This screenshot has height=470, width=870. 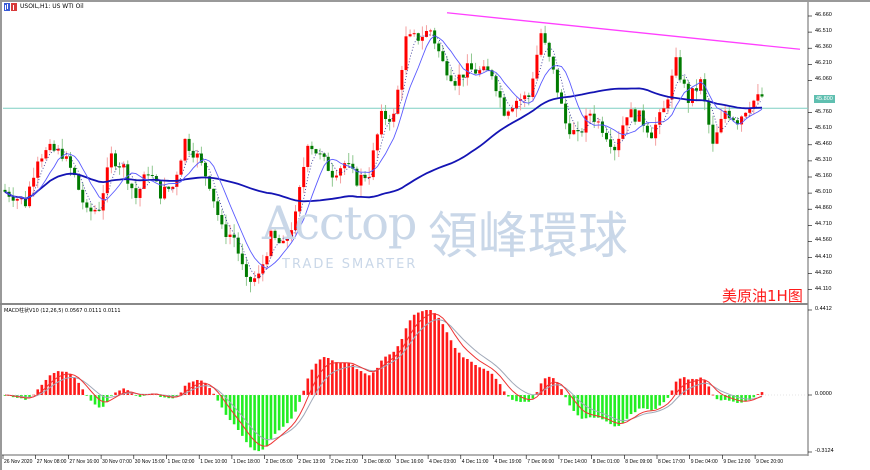 What do you see at coordinates (823, 224) in the screenshot?
I see `price-axis-label: 44.710` at bounding box center [823, 224].